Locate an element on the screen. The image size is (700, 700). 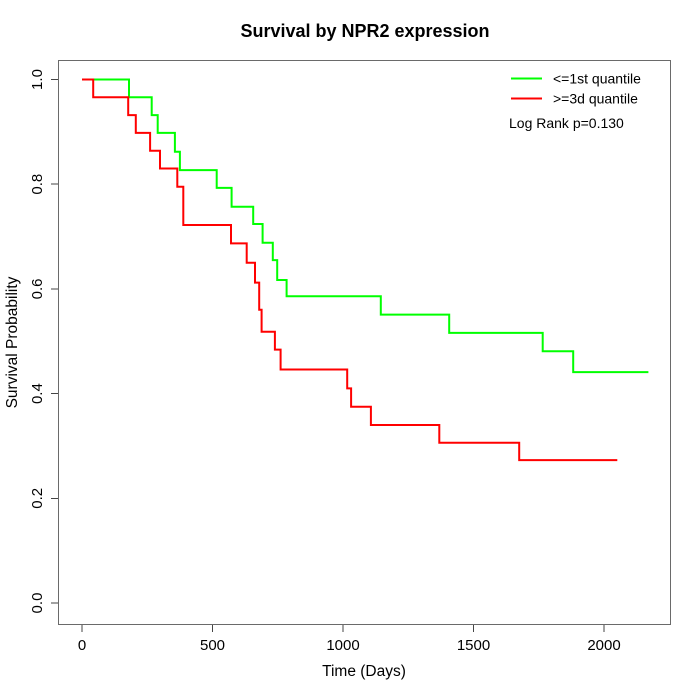
chart-title: Survival by NPR2 expression is located at coordinates (364, 31).